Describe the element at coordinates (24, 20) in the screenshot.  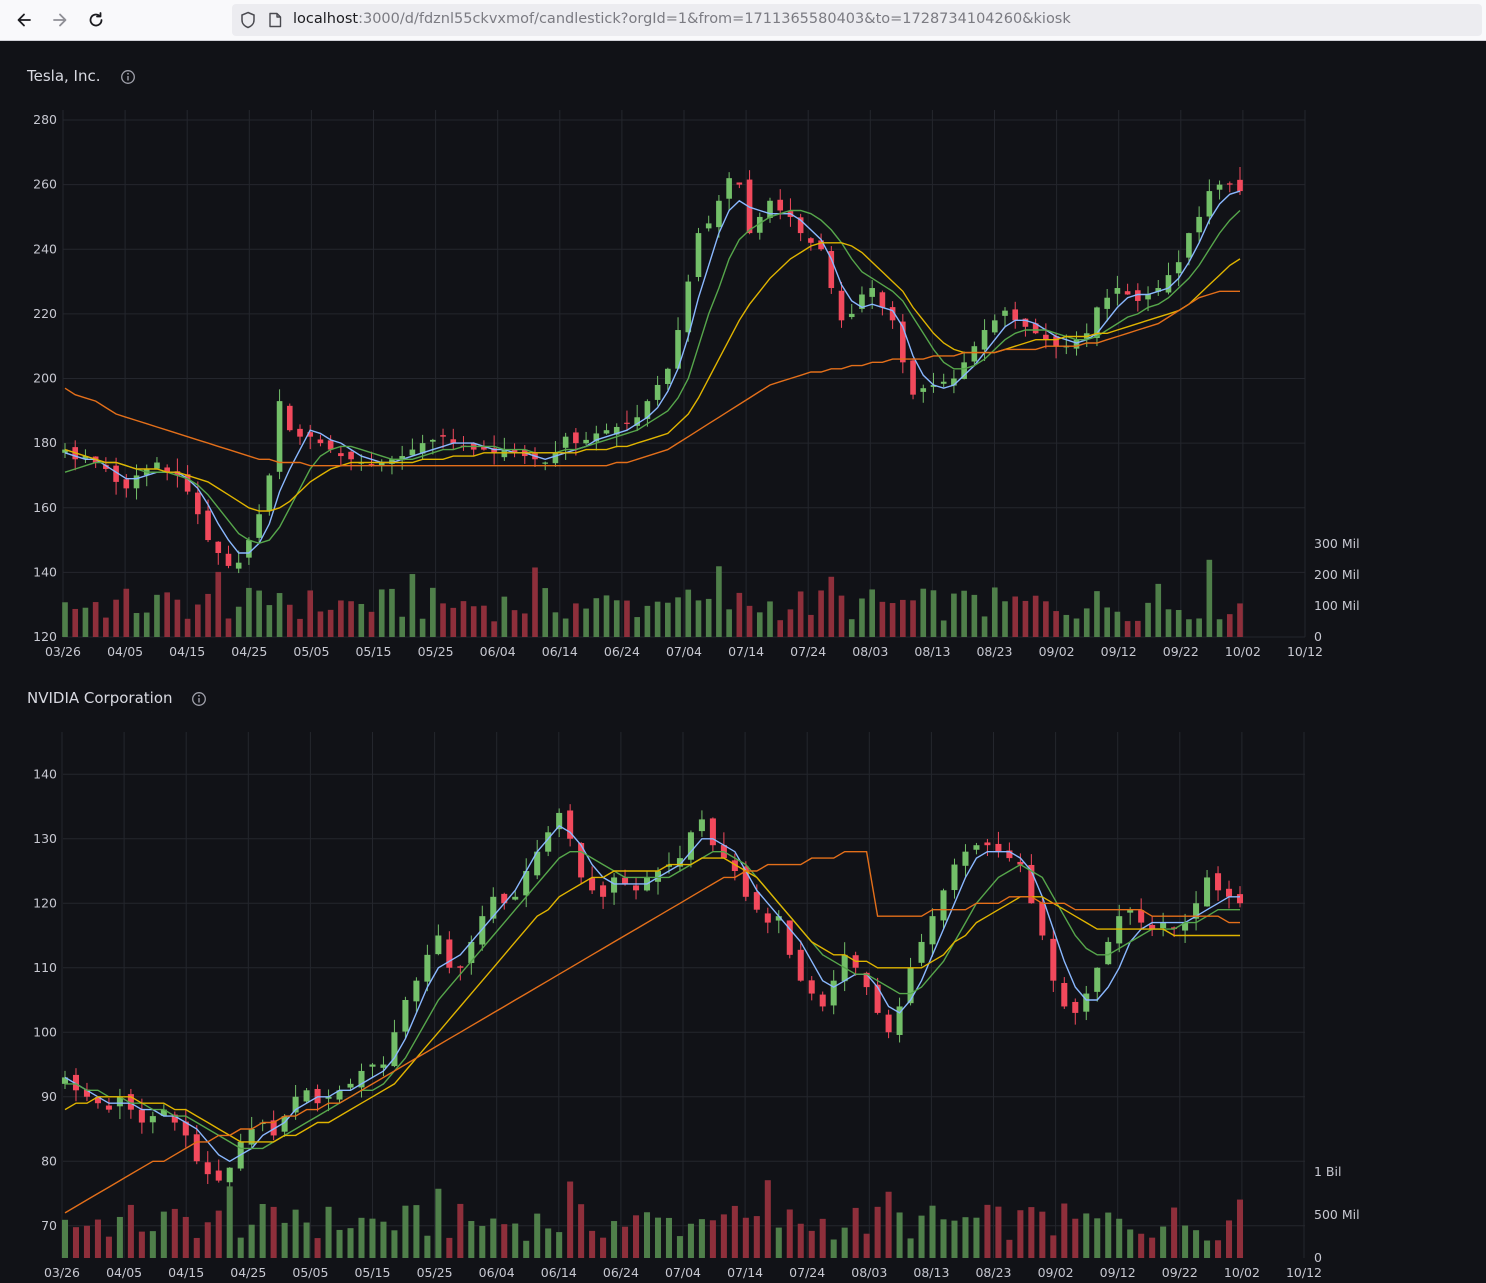
I see `back-button` at that location.